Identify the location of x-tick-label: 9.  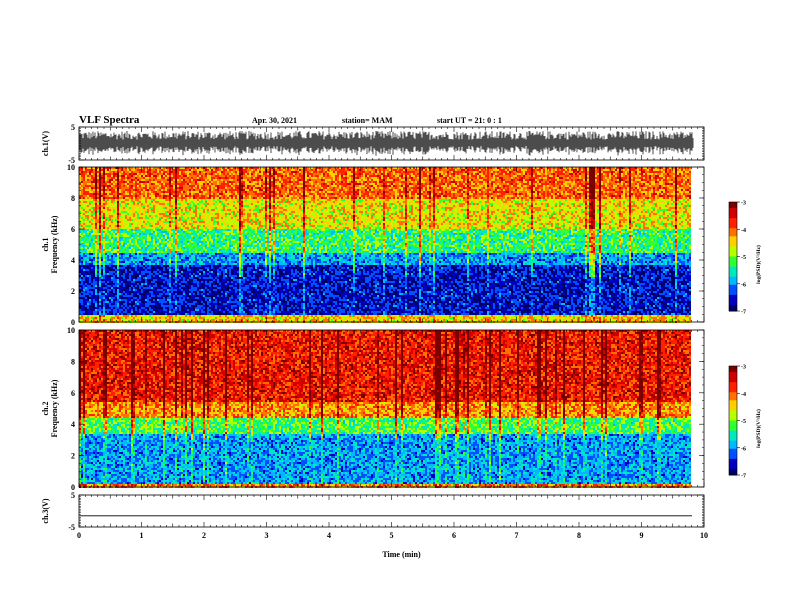
(642, 535).